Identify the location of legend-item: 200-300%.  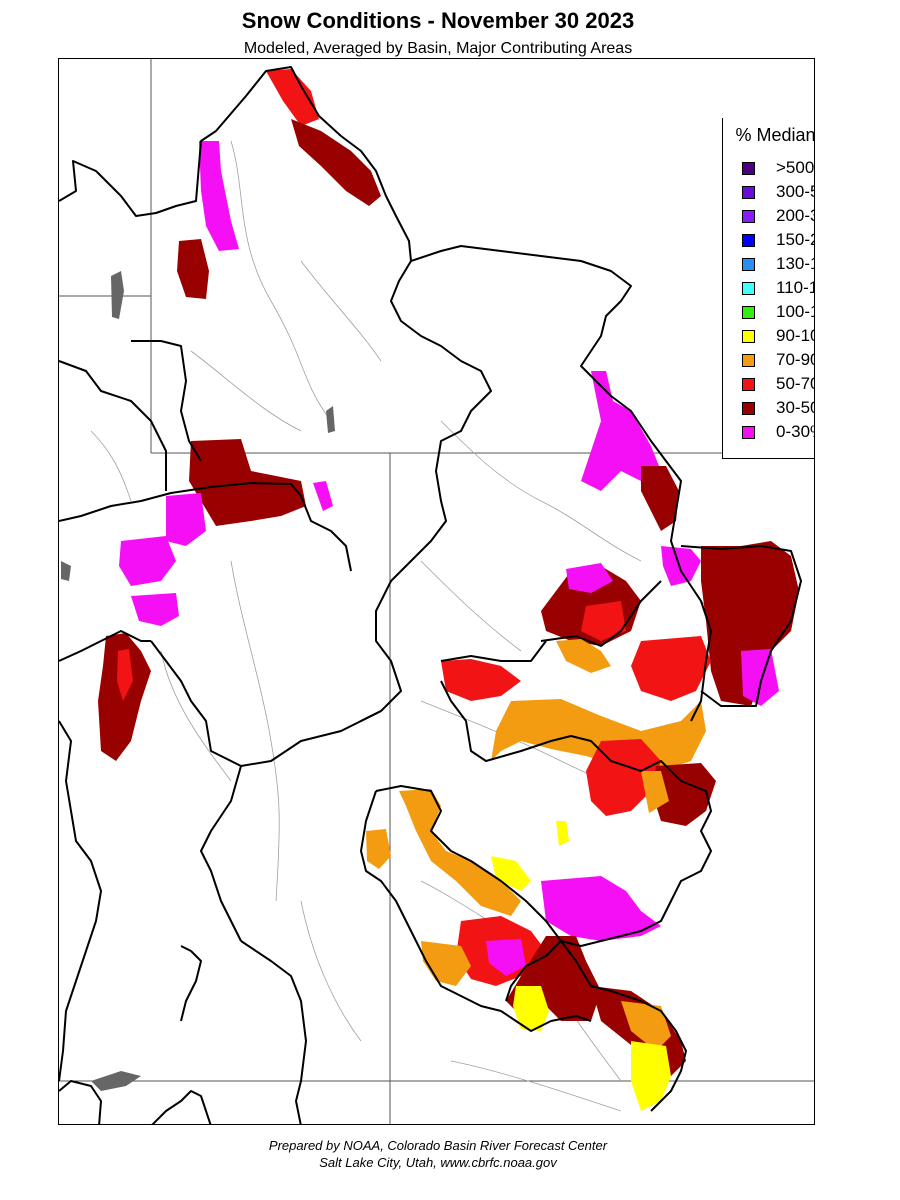
(778, 218).